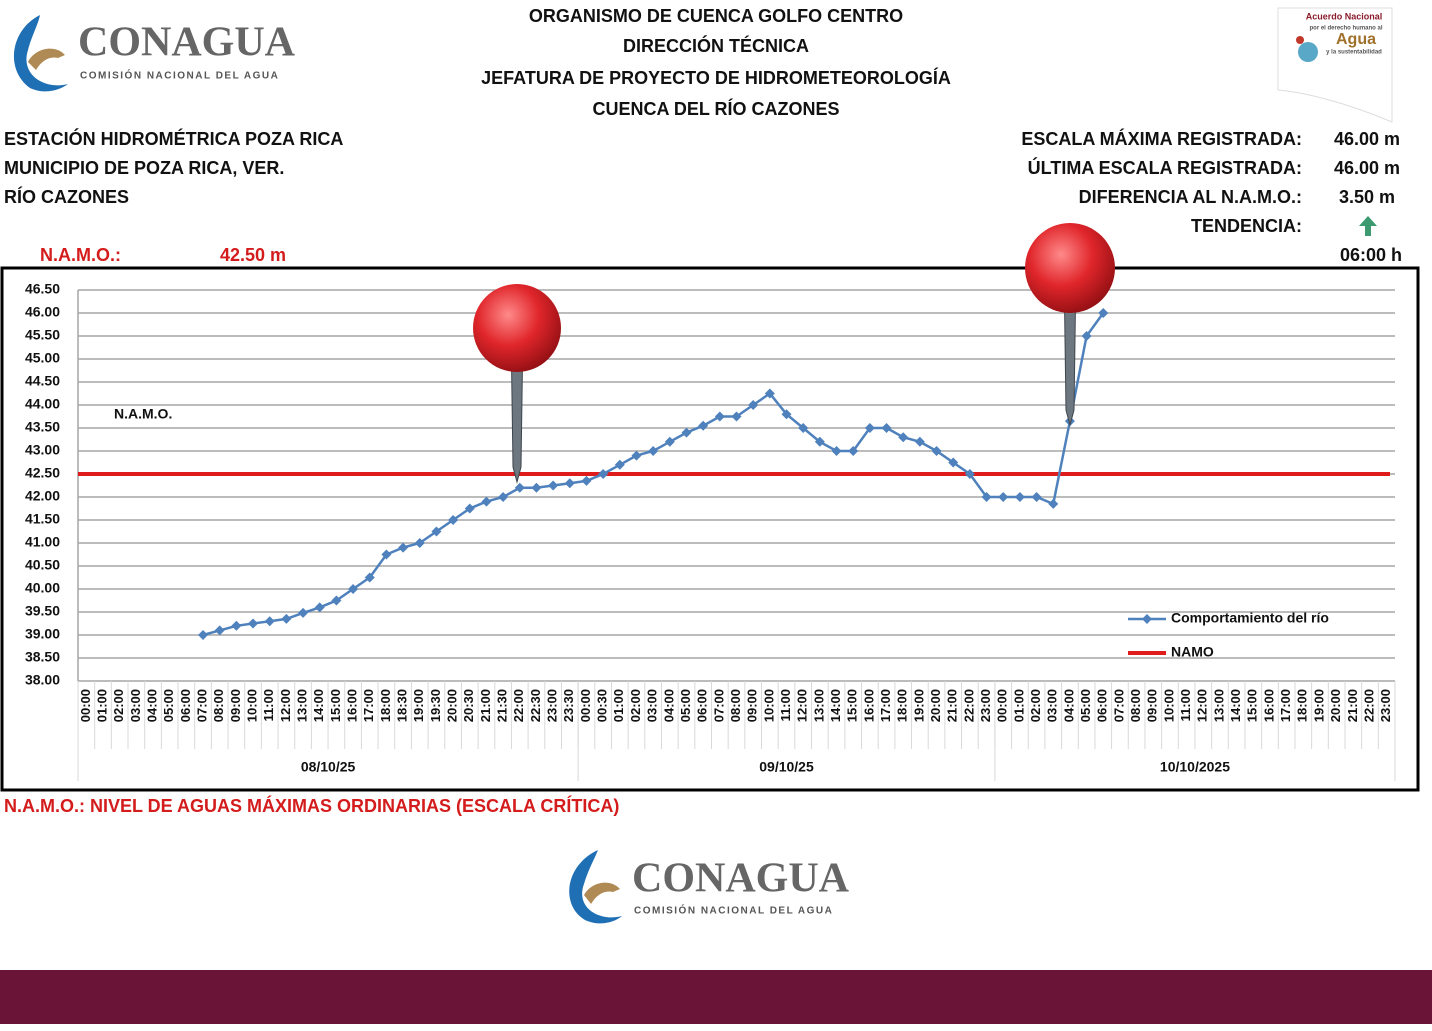  What do you see at coordinates (716, 45) in the screenshot?
I see `title: DIRECCIÓN TÉCNICA` at bounding box center [716, 45].